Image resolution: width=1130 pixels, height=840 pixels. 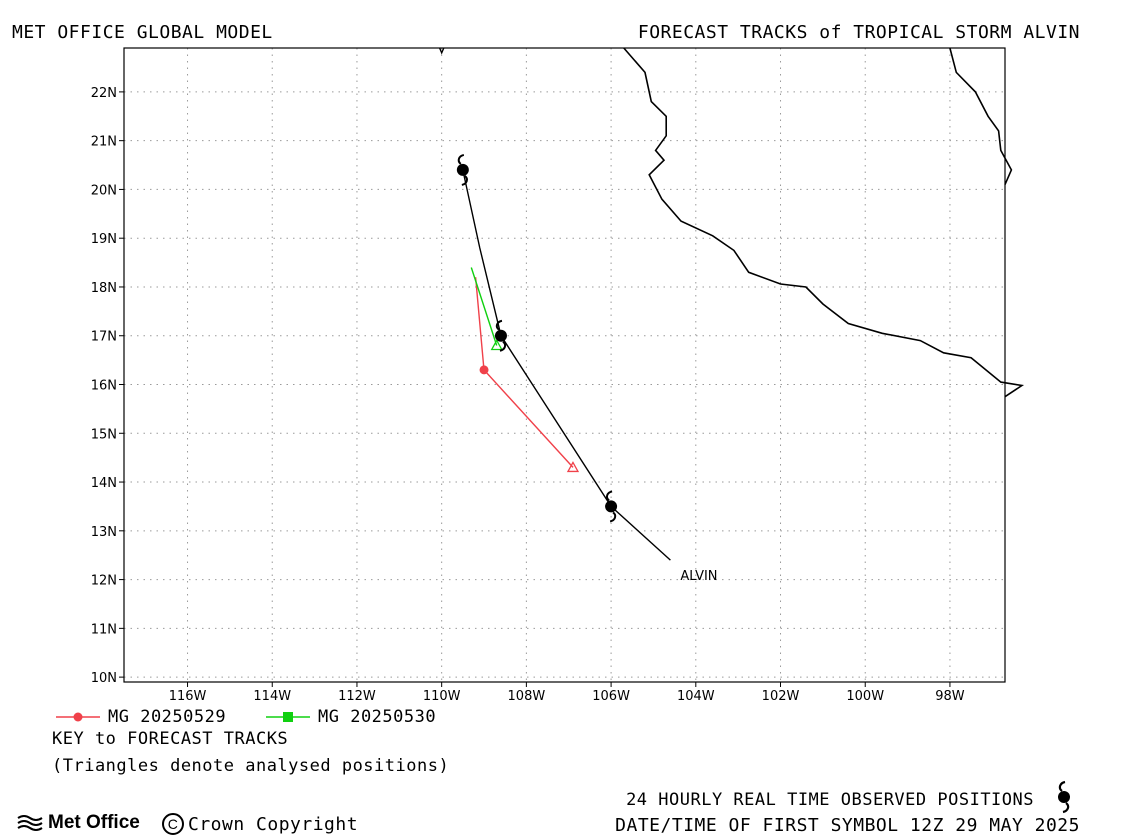 I want to click on met-office-logo-icon, so click(x=30, y=823).